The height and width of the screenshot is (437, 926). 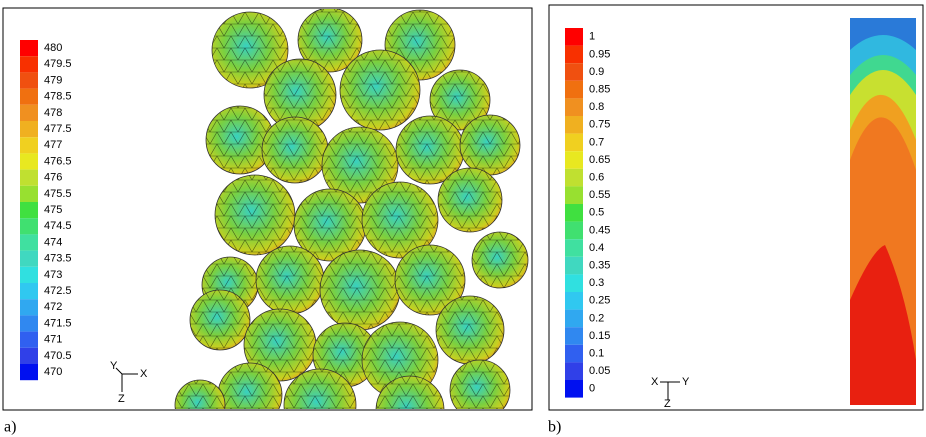 What do you see at coordinates (670, 390) in the screenshot?
I see `axis-triad-b` at bounding box center [670, 390].